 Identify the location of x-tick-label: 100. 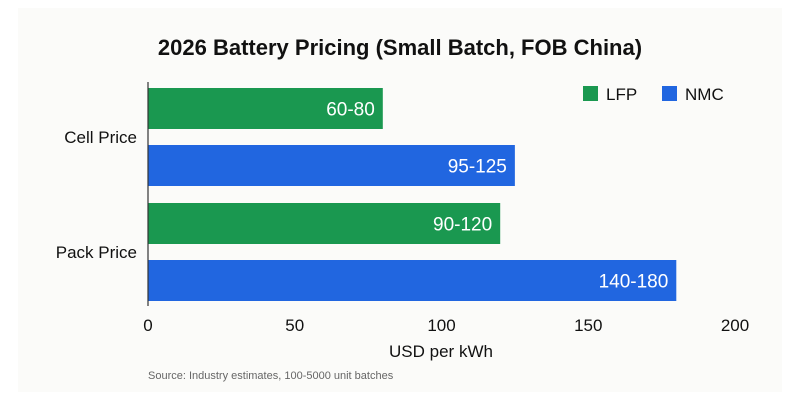
(441, 325).